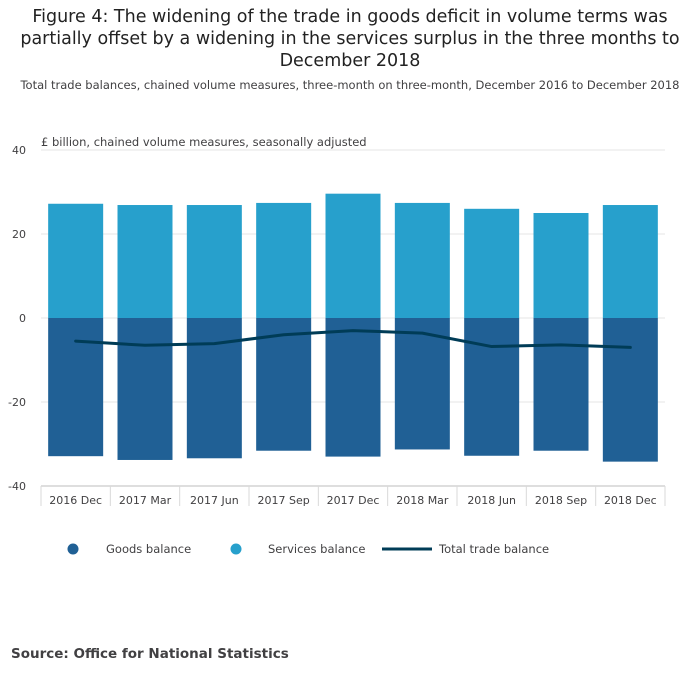  What do you see at coordinates (75, 500) in the screenshot?
I see `x-tick-label: 2016 Dec` at bounding box center [75, 500].